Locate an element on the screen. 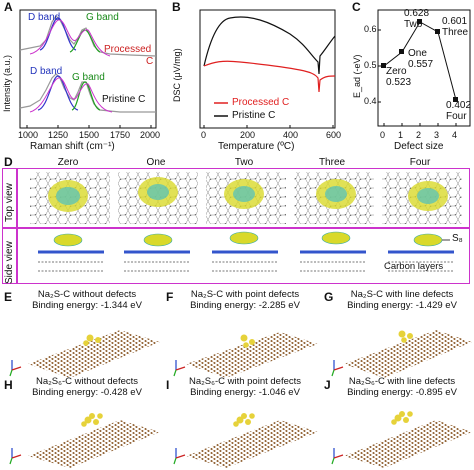 The image size is (474, 470). panel-b-legend-pristine: Pristine C is located at coordinates (254, 115).